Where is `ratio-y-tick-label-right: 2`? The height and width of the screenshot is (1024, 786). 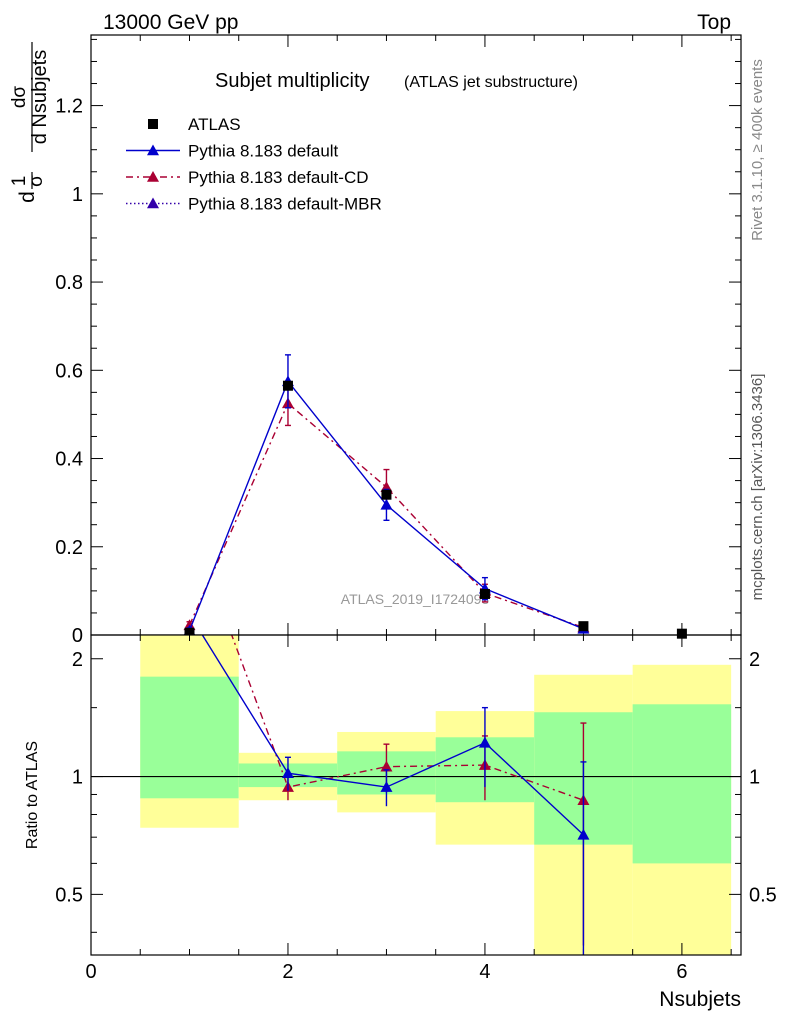 ratio-y-tick-label-right: 2 is located at coordinates (754, 660).